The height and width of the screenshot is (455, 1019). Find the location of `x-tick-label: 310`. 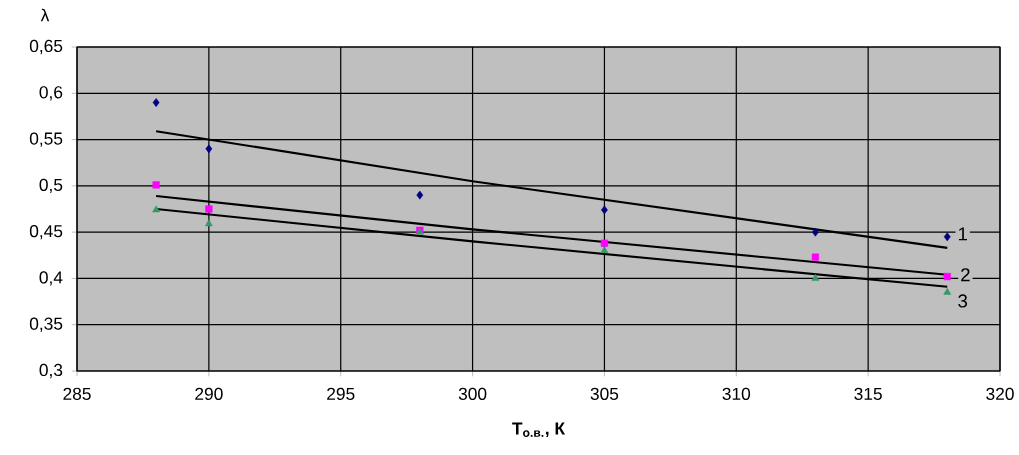

x-tick-label: 310 is located at coordinates (736, 393).